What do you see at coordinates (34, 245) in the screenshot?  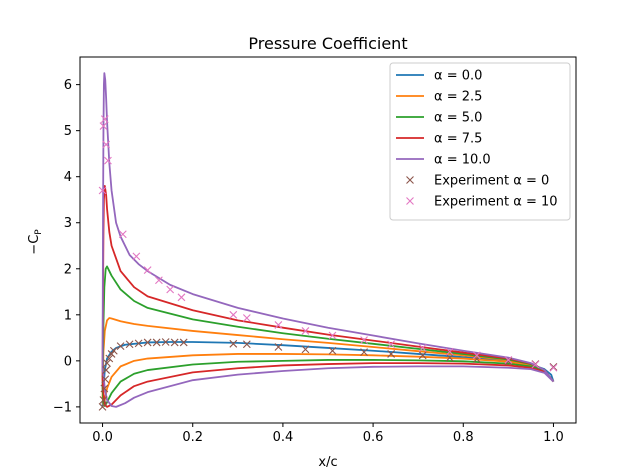 I see `y-axis-label-main: −C` at bounding box center [34, 245].